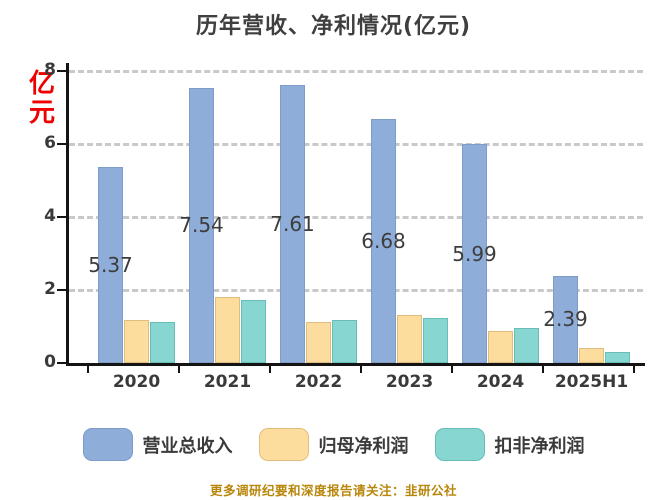  I want to click on y-axis-line, so click(67, 214).